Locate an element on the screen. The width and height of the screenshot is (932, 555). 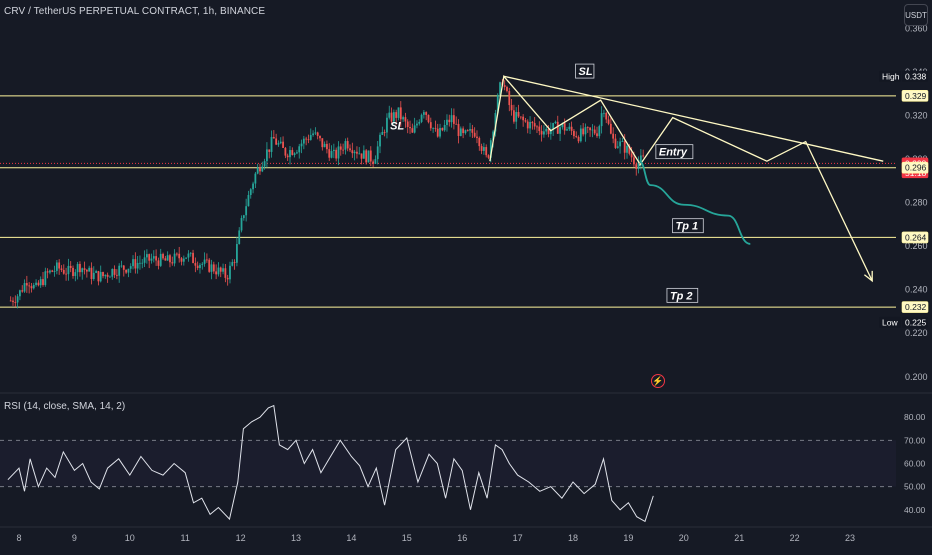
lightning-icon: ⚡ is located at coordinates (658, 381).